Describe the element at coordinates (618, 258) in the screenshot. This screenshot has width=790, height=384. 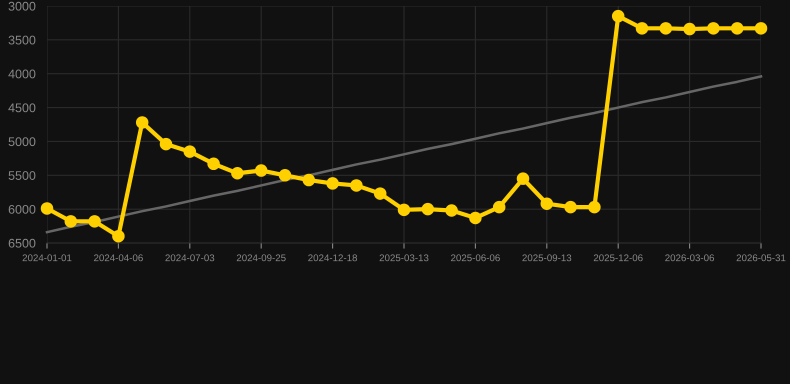
I see `x-tick-label: 2025-12-06` at that location.